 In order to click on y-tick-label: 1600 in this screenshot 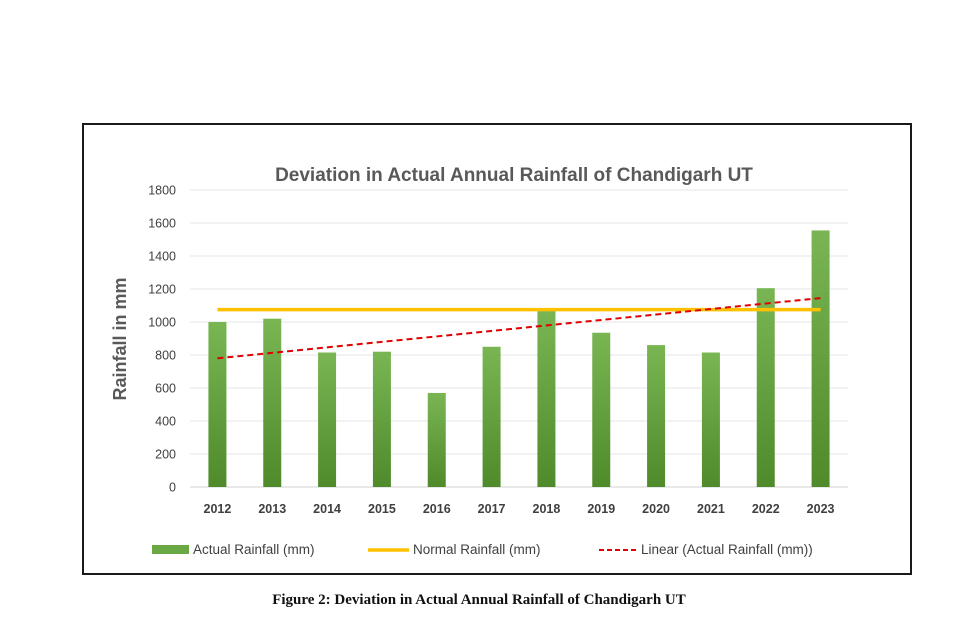, I will do `click(162, 224)`.